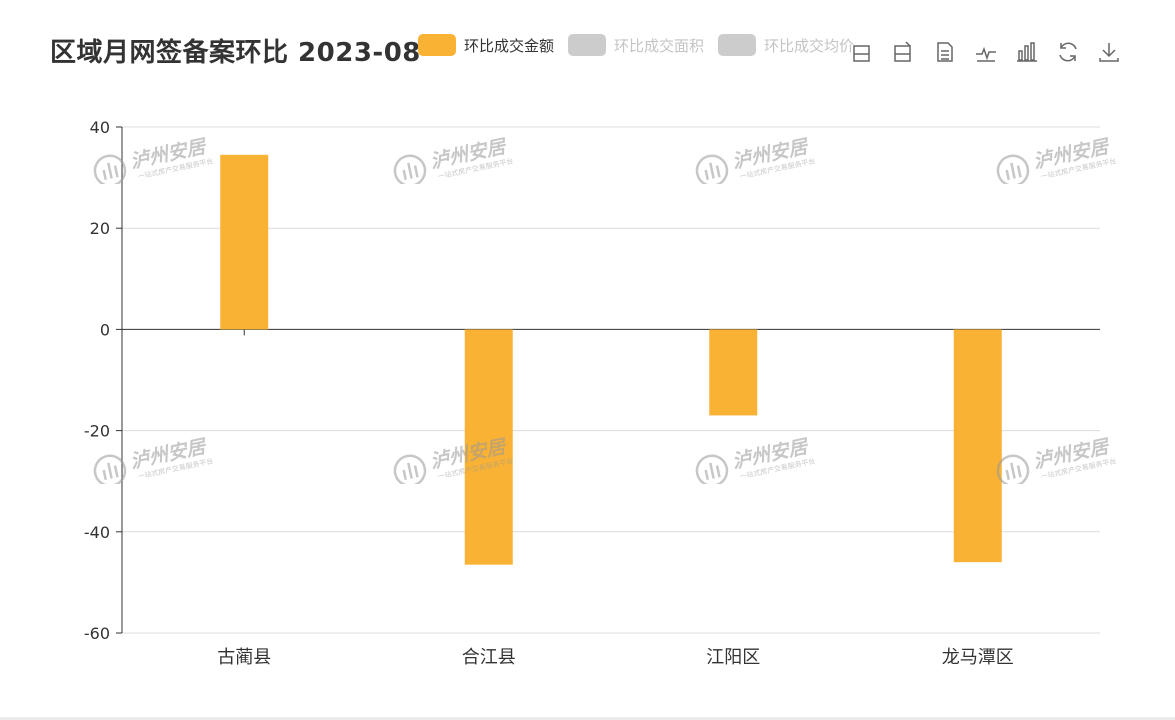 This screenshot has width=1175, height=720. I want to click on y-tick-label: 0, so click(105, 329).